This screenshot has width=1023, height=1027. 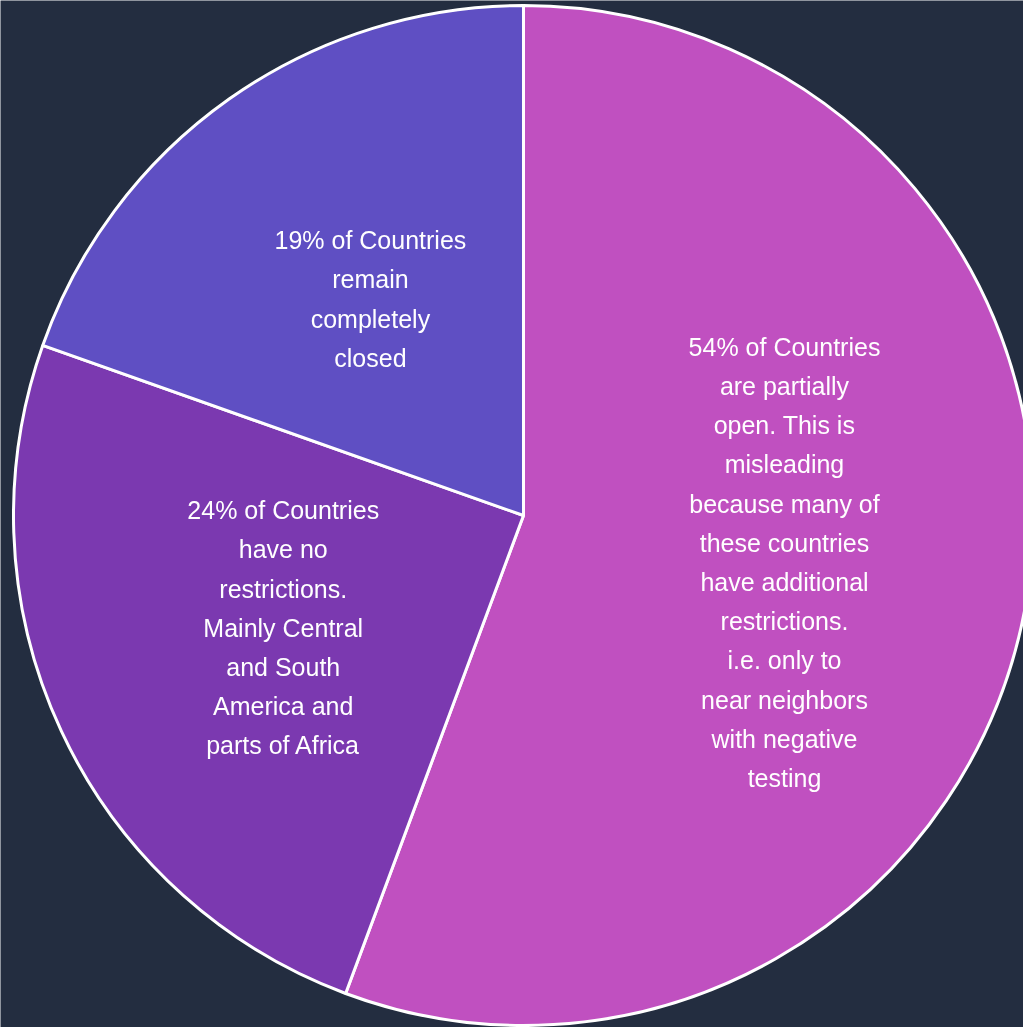 I want to click on slice-label: 24% of Countries have no restrictions. Mainly Central and South America and parts of Africa, so click(x=283, y=628).